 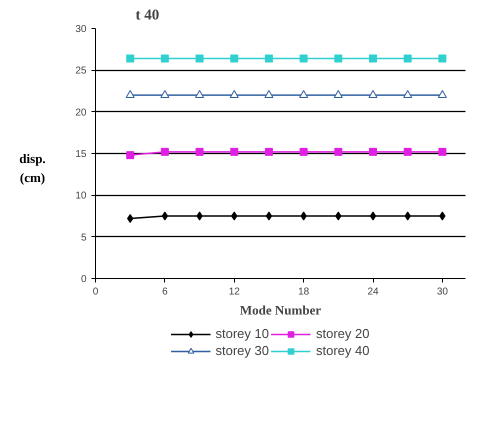 What do you see at coordinates (242, 350) in the screenshot?
I see `legend-label: storey 30` at bounding box center [242, 350].